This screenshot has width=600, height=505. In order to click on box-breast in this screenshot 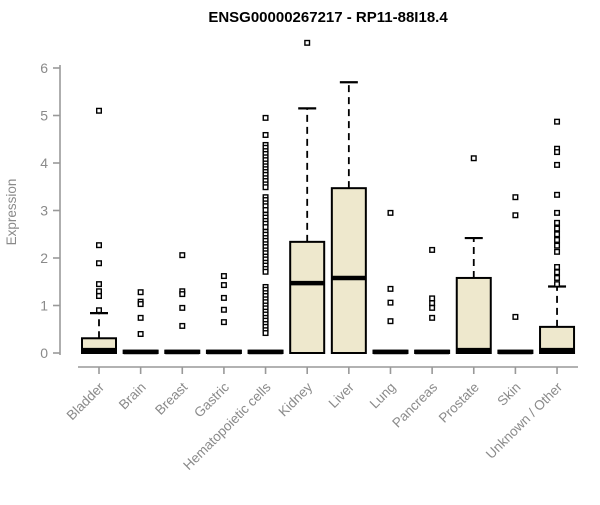, I will do `click(182, 352)`.